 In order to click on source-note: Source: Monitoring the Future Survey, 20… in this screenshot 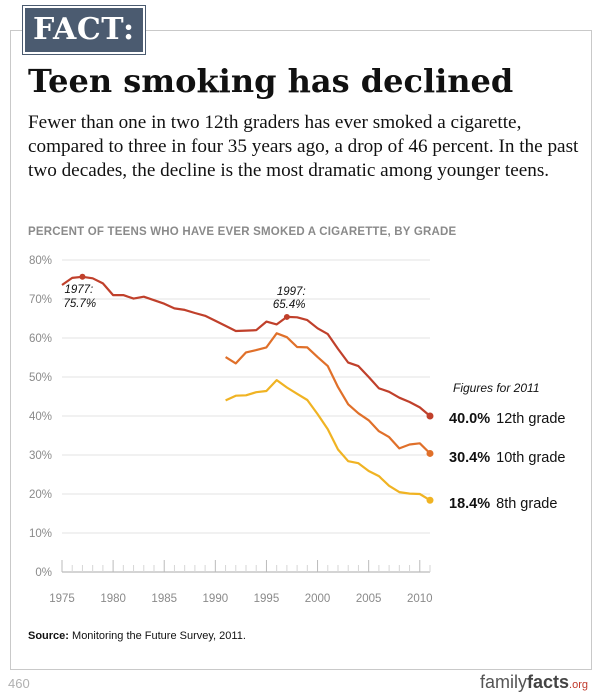, I will do `click(137, 636)`.